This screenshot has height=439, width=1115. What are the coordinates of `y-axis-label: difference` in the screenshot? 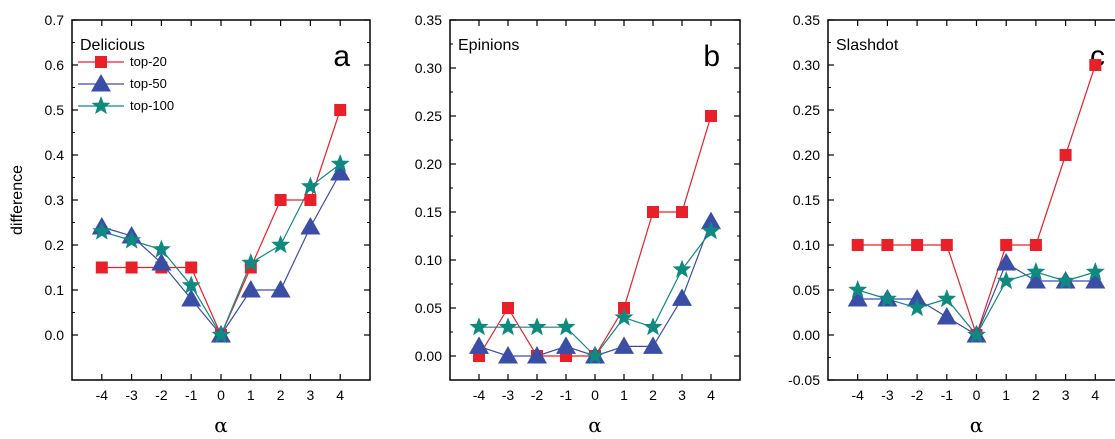 It's located at (17, 200).